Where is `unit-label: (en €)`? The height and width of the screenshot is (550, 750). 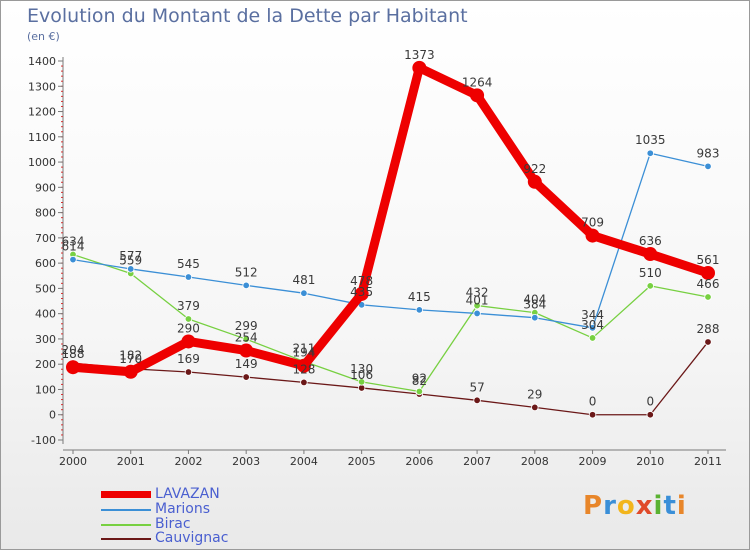
unit-label: (en €) is located at coordinates (43, 36).